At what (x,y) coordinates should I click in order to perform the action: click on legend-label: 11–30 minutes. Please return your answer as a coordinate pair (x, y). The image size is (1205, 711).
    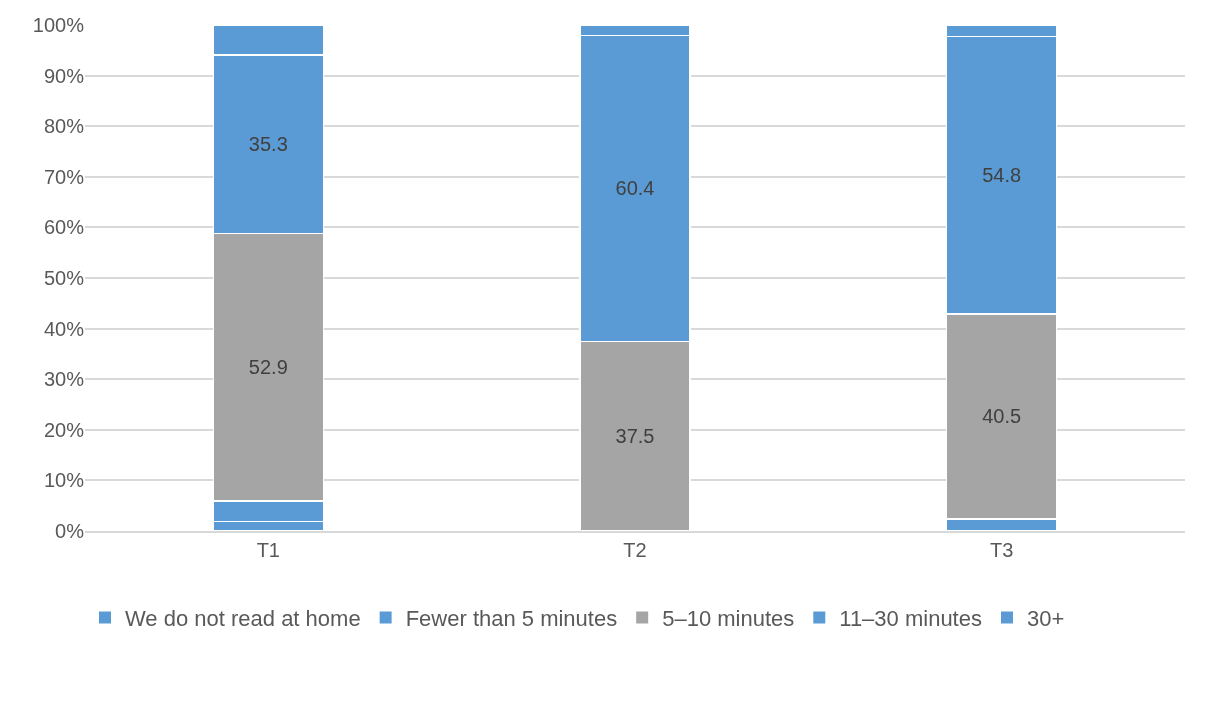
    Looking at the image, I should click on (910, 619).